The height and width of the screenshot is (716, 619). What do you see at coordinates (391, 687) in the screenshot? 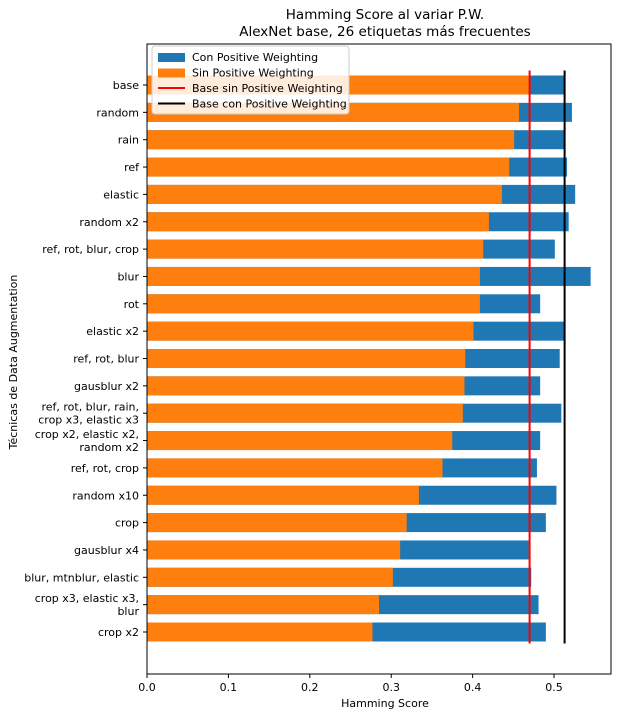
I see `x-tick-label: 0.3` at bounding box center [391, 687].